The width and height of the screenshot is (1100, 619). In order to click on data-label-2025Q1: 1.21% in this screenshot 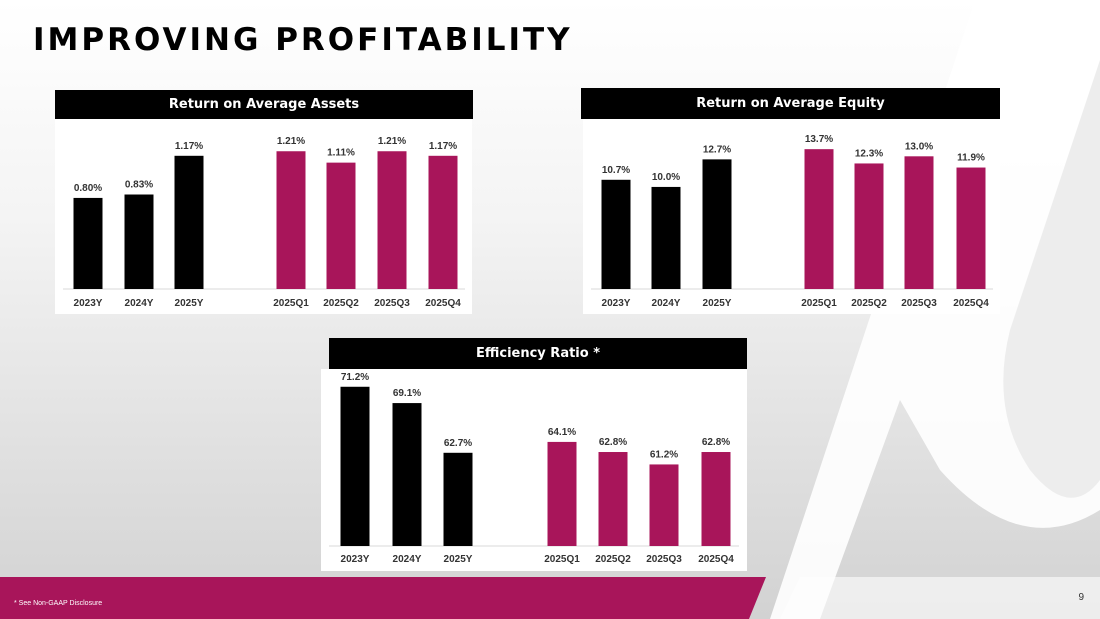, I will do `click(291, 141)`.